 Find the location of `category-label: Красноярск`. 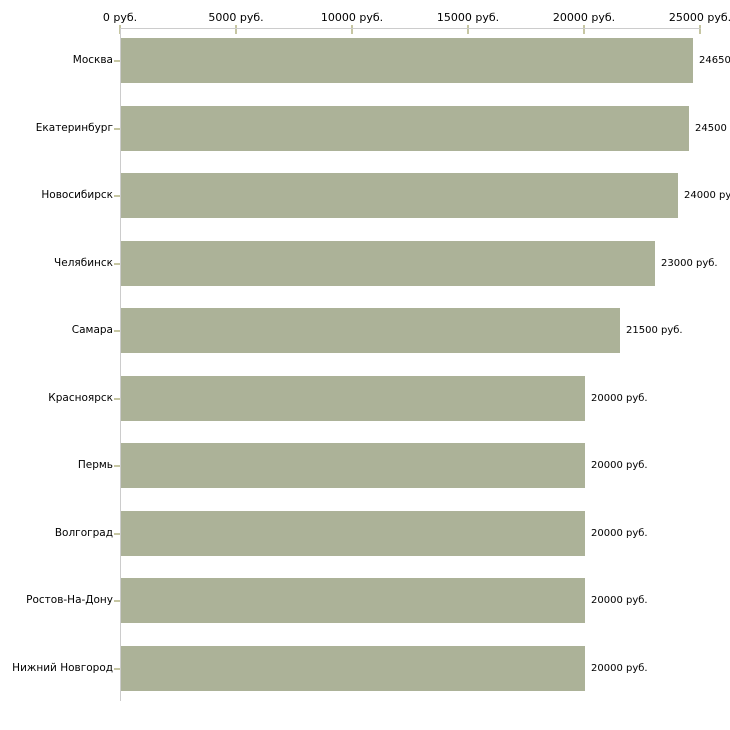

category-label: Красноярск is located at coordinates (80, 398).